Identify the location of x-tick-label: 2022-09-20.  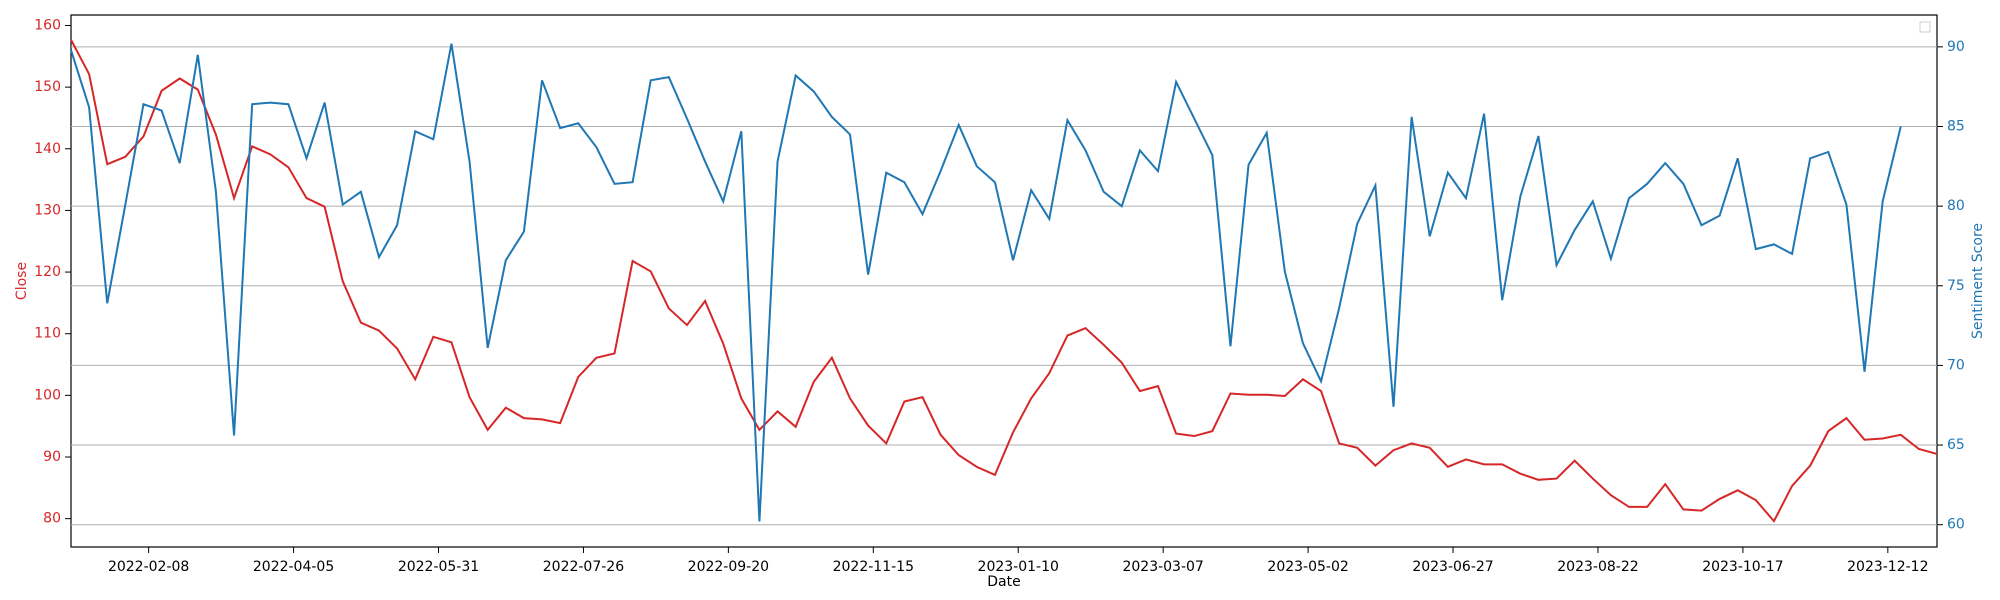
(728, 567).